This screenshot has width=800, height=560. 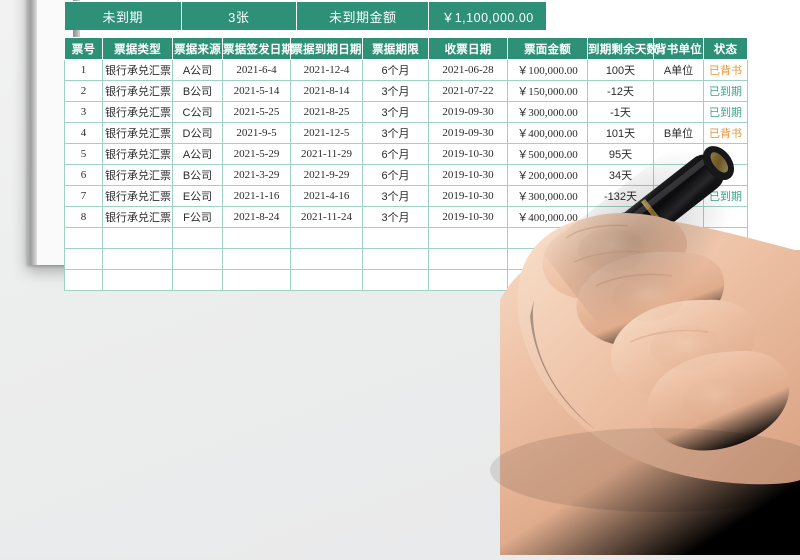 I want to click on cell-face-amount: ￥200,000.00, so click(x=547, y=175).